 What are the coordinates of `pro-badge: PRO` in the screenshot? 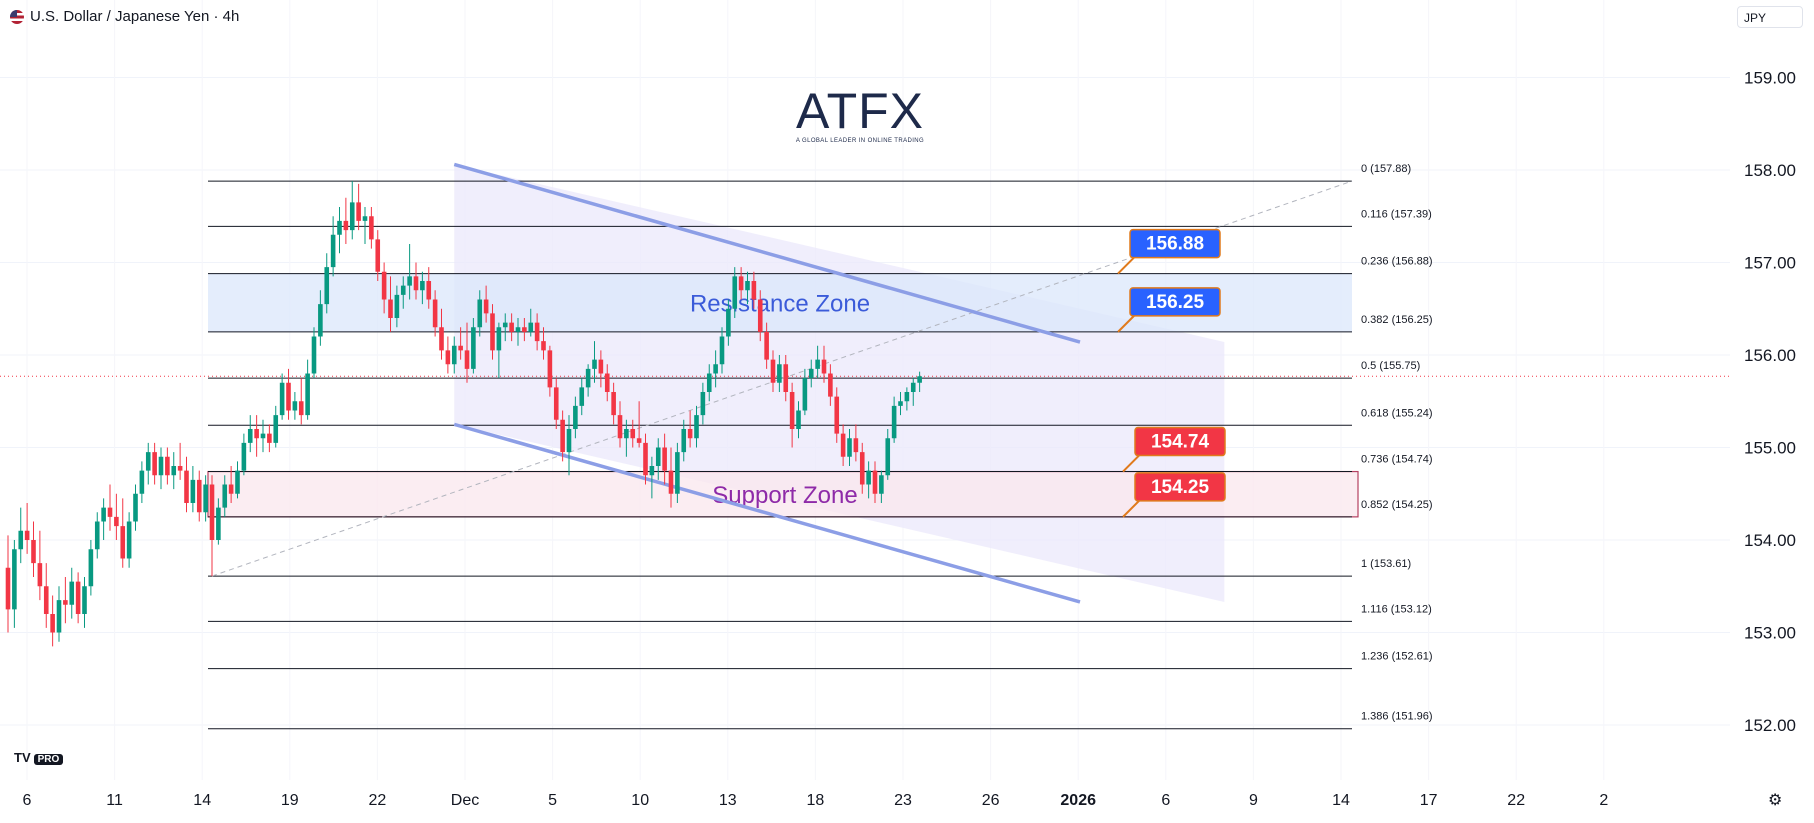 It's located at (48, 759).